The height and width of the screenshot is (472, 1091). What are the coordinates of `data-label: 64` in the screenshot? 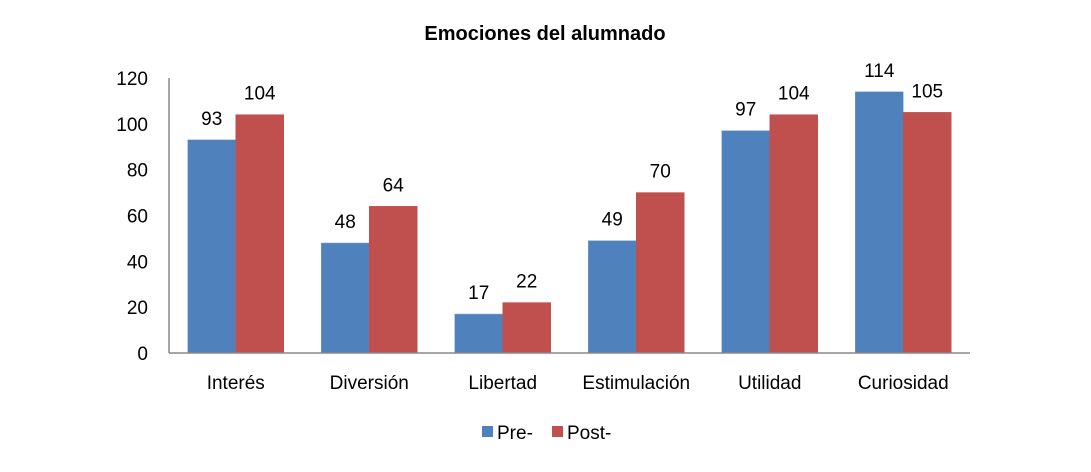 It's located at (394, 185).